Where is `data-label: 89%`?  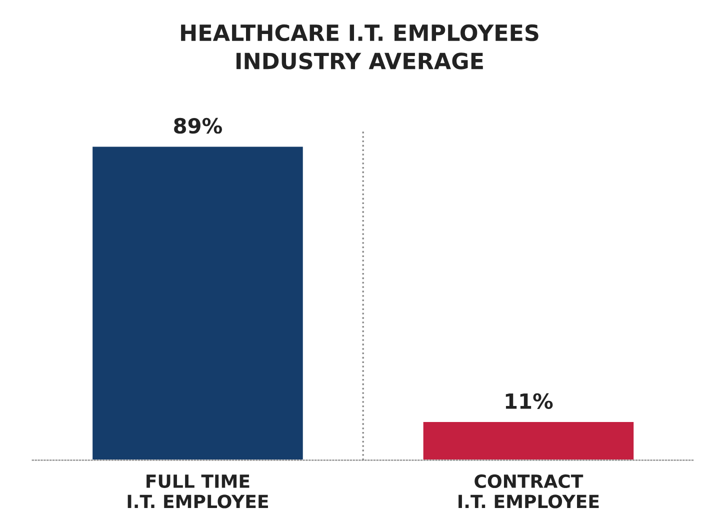
data-label: 89% is located at coordinates (198, 126).